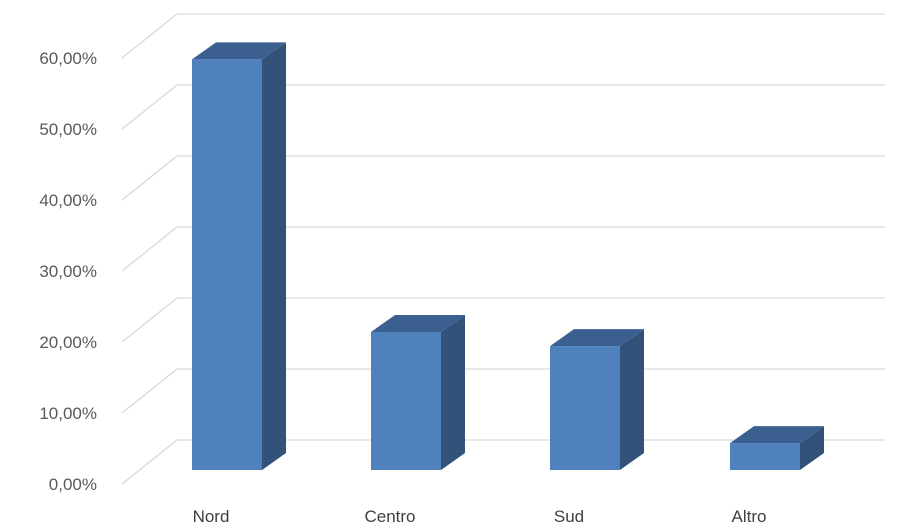 The height and width of the screenshot is (527, 909). Describe the element at coordinates (68, 129) in the screenshot. I see `y-tick-label: 50,00%` at that location.